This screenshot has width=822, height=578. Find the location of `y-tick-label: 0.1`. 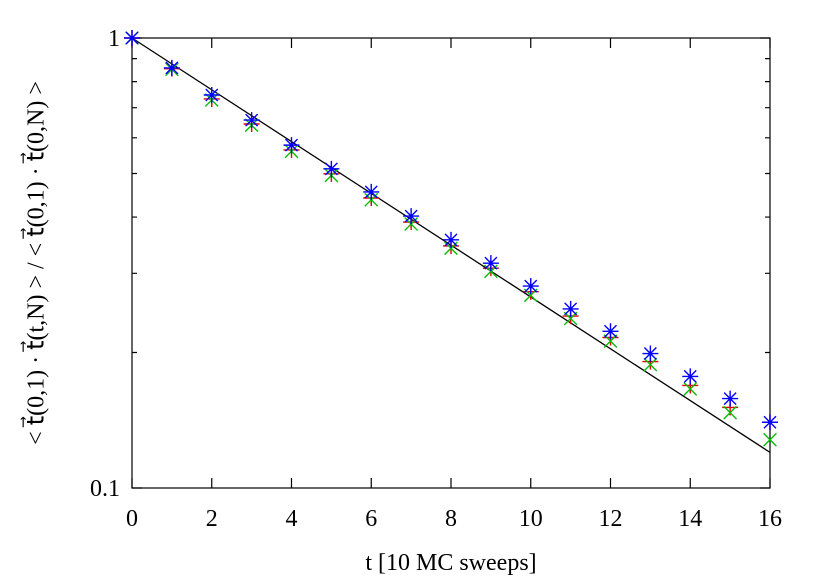

y-tick-label: 0.1 is located at coordinates (105, 489).